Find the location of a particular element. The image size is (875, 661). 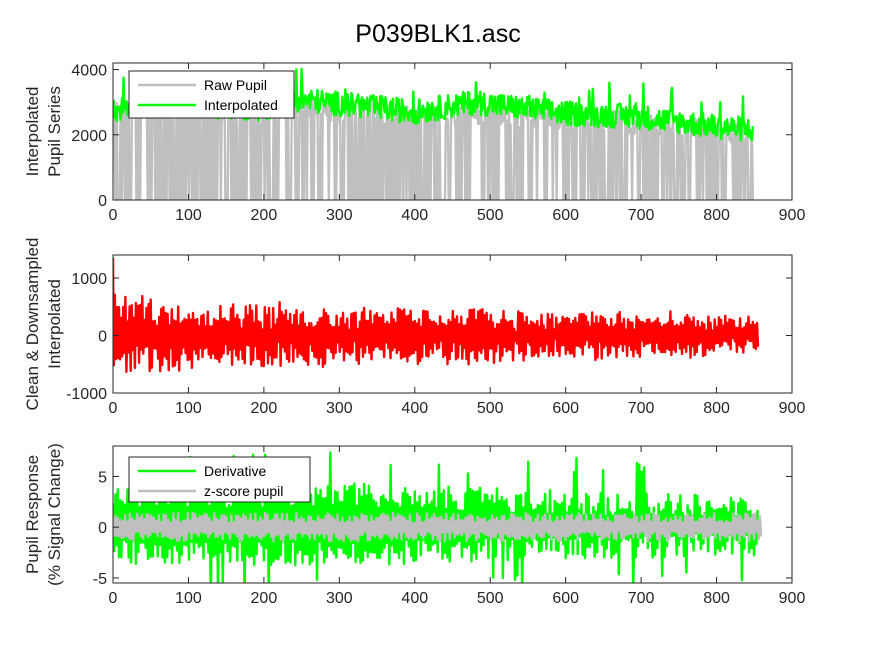

y-axis-label: Pupil Response (% Signal Change) is located at coordinates (43, 514).